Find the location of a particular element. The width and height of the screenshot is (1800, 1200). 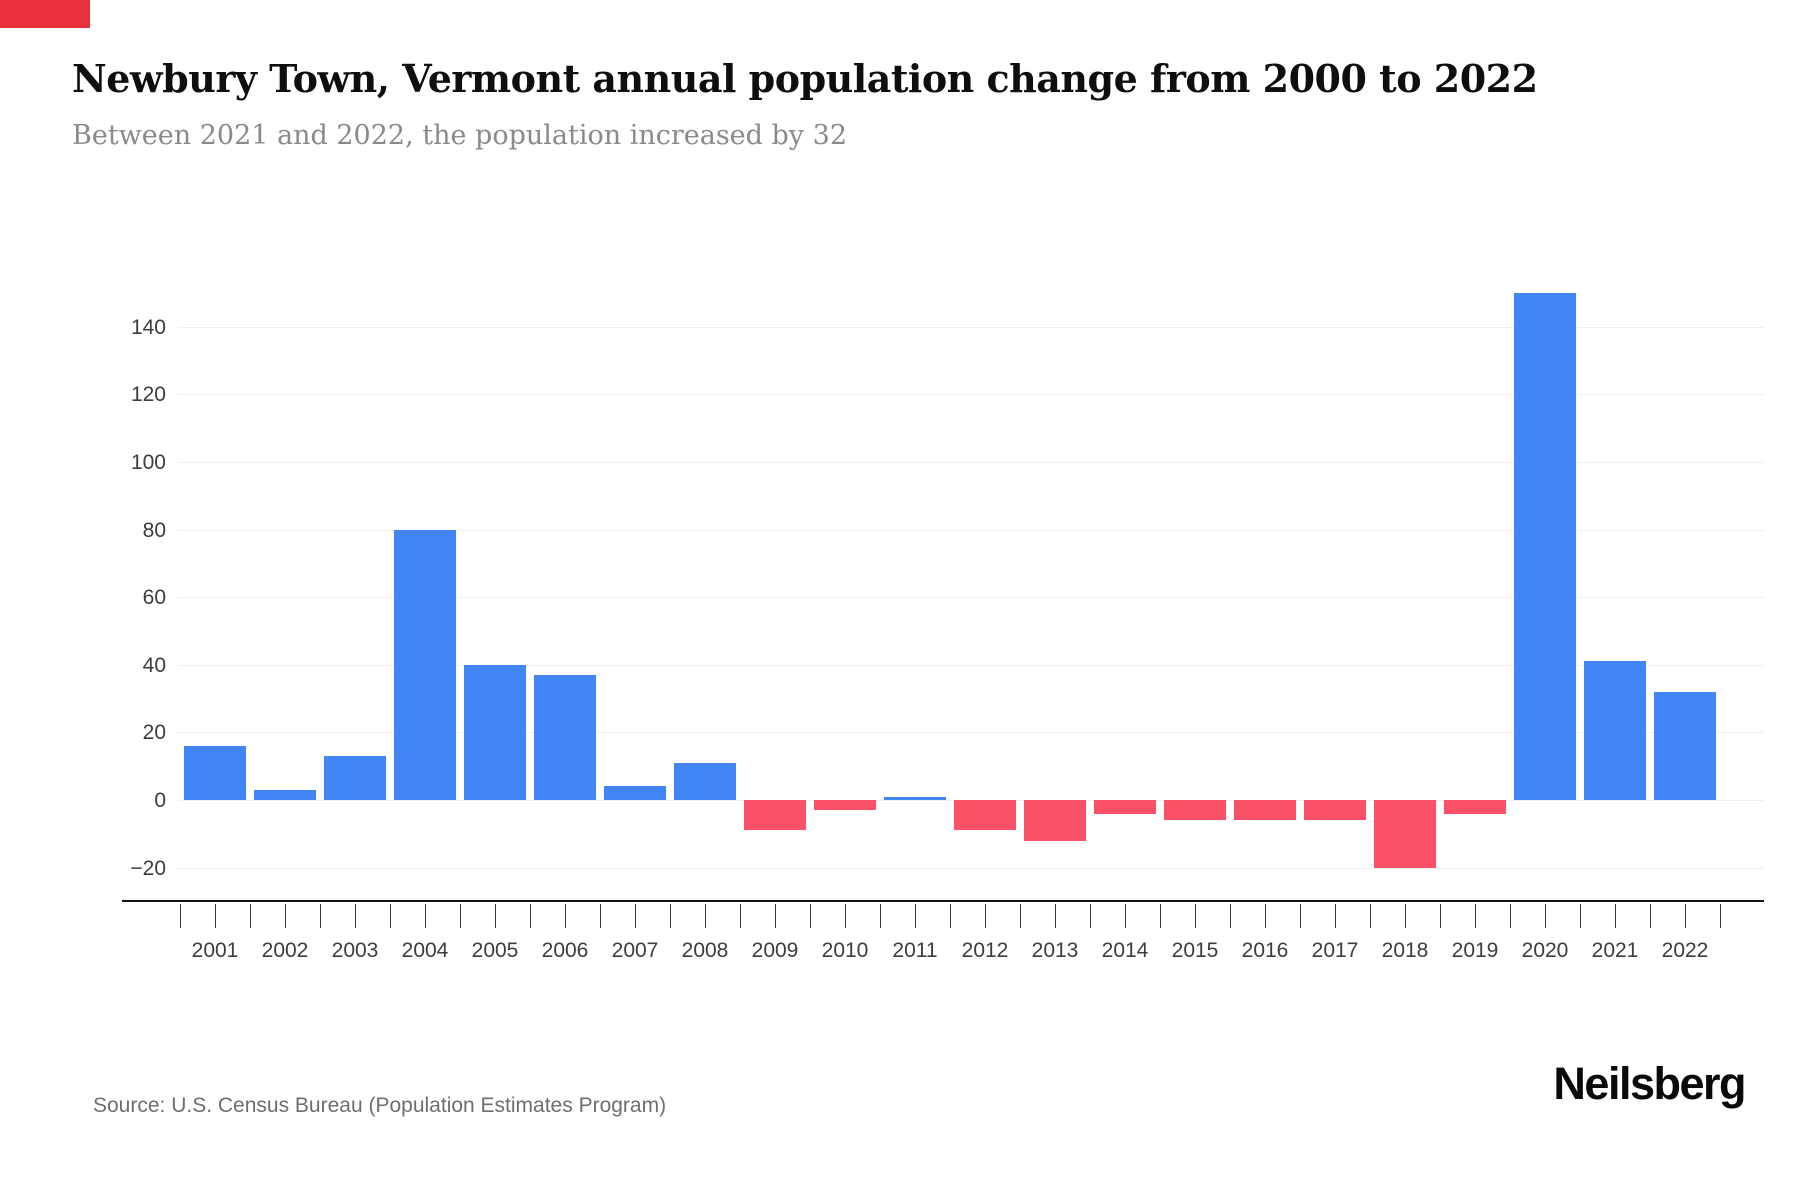

x-axis-label-2013: 2013 is located at coordinates (1055, 950).